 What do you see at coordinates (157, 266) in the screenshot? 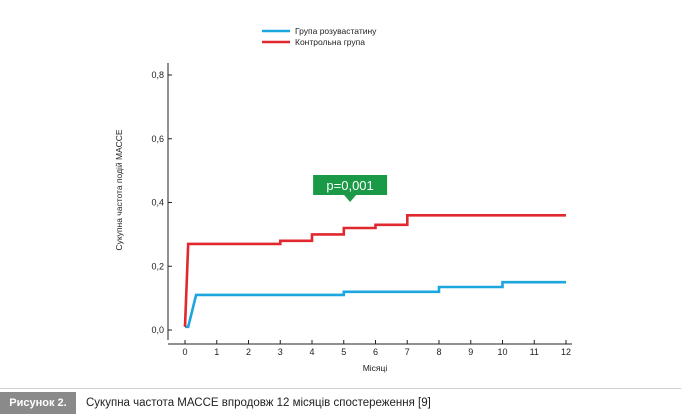
I see `y-tick-label: 0,2` at bounding box center [157, 266].